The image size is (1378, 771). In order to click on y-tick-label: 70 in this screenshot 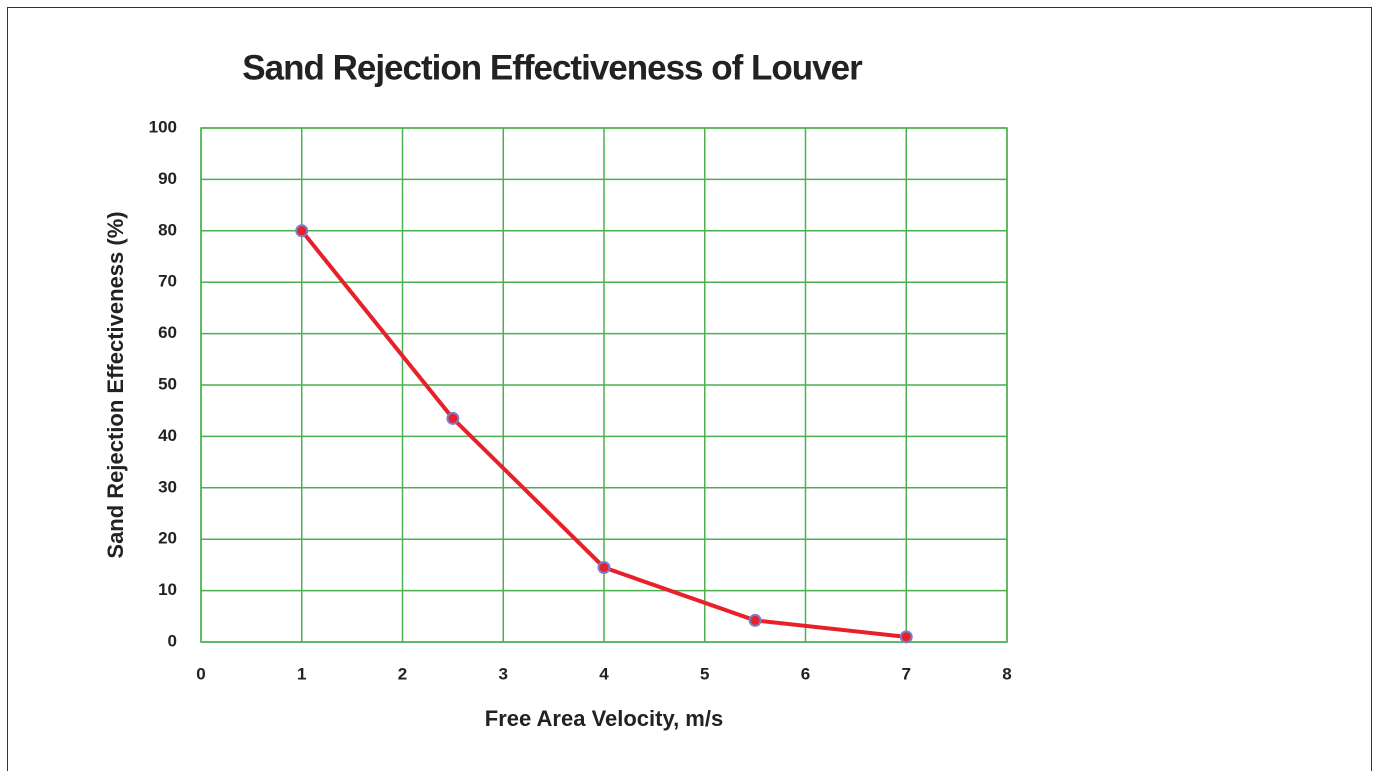, I will do `click(167, 281)`.